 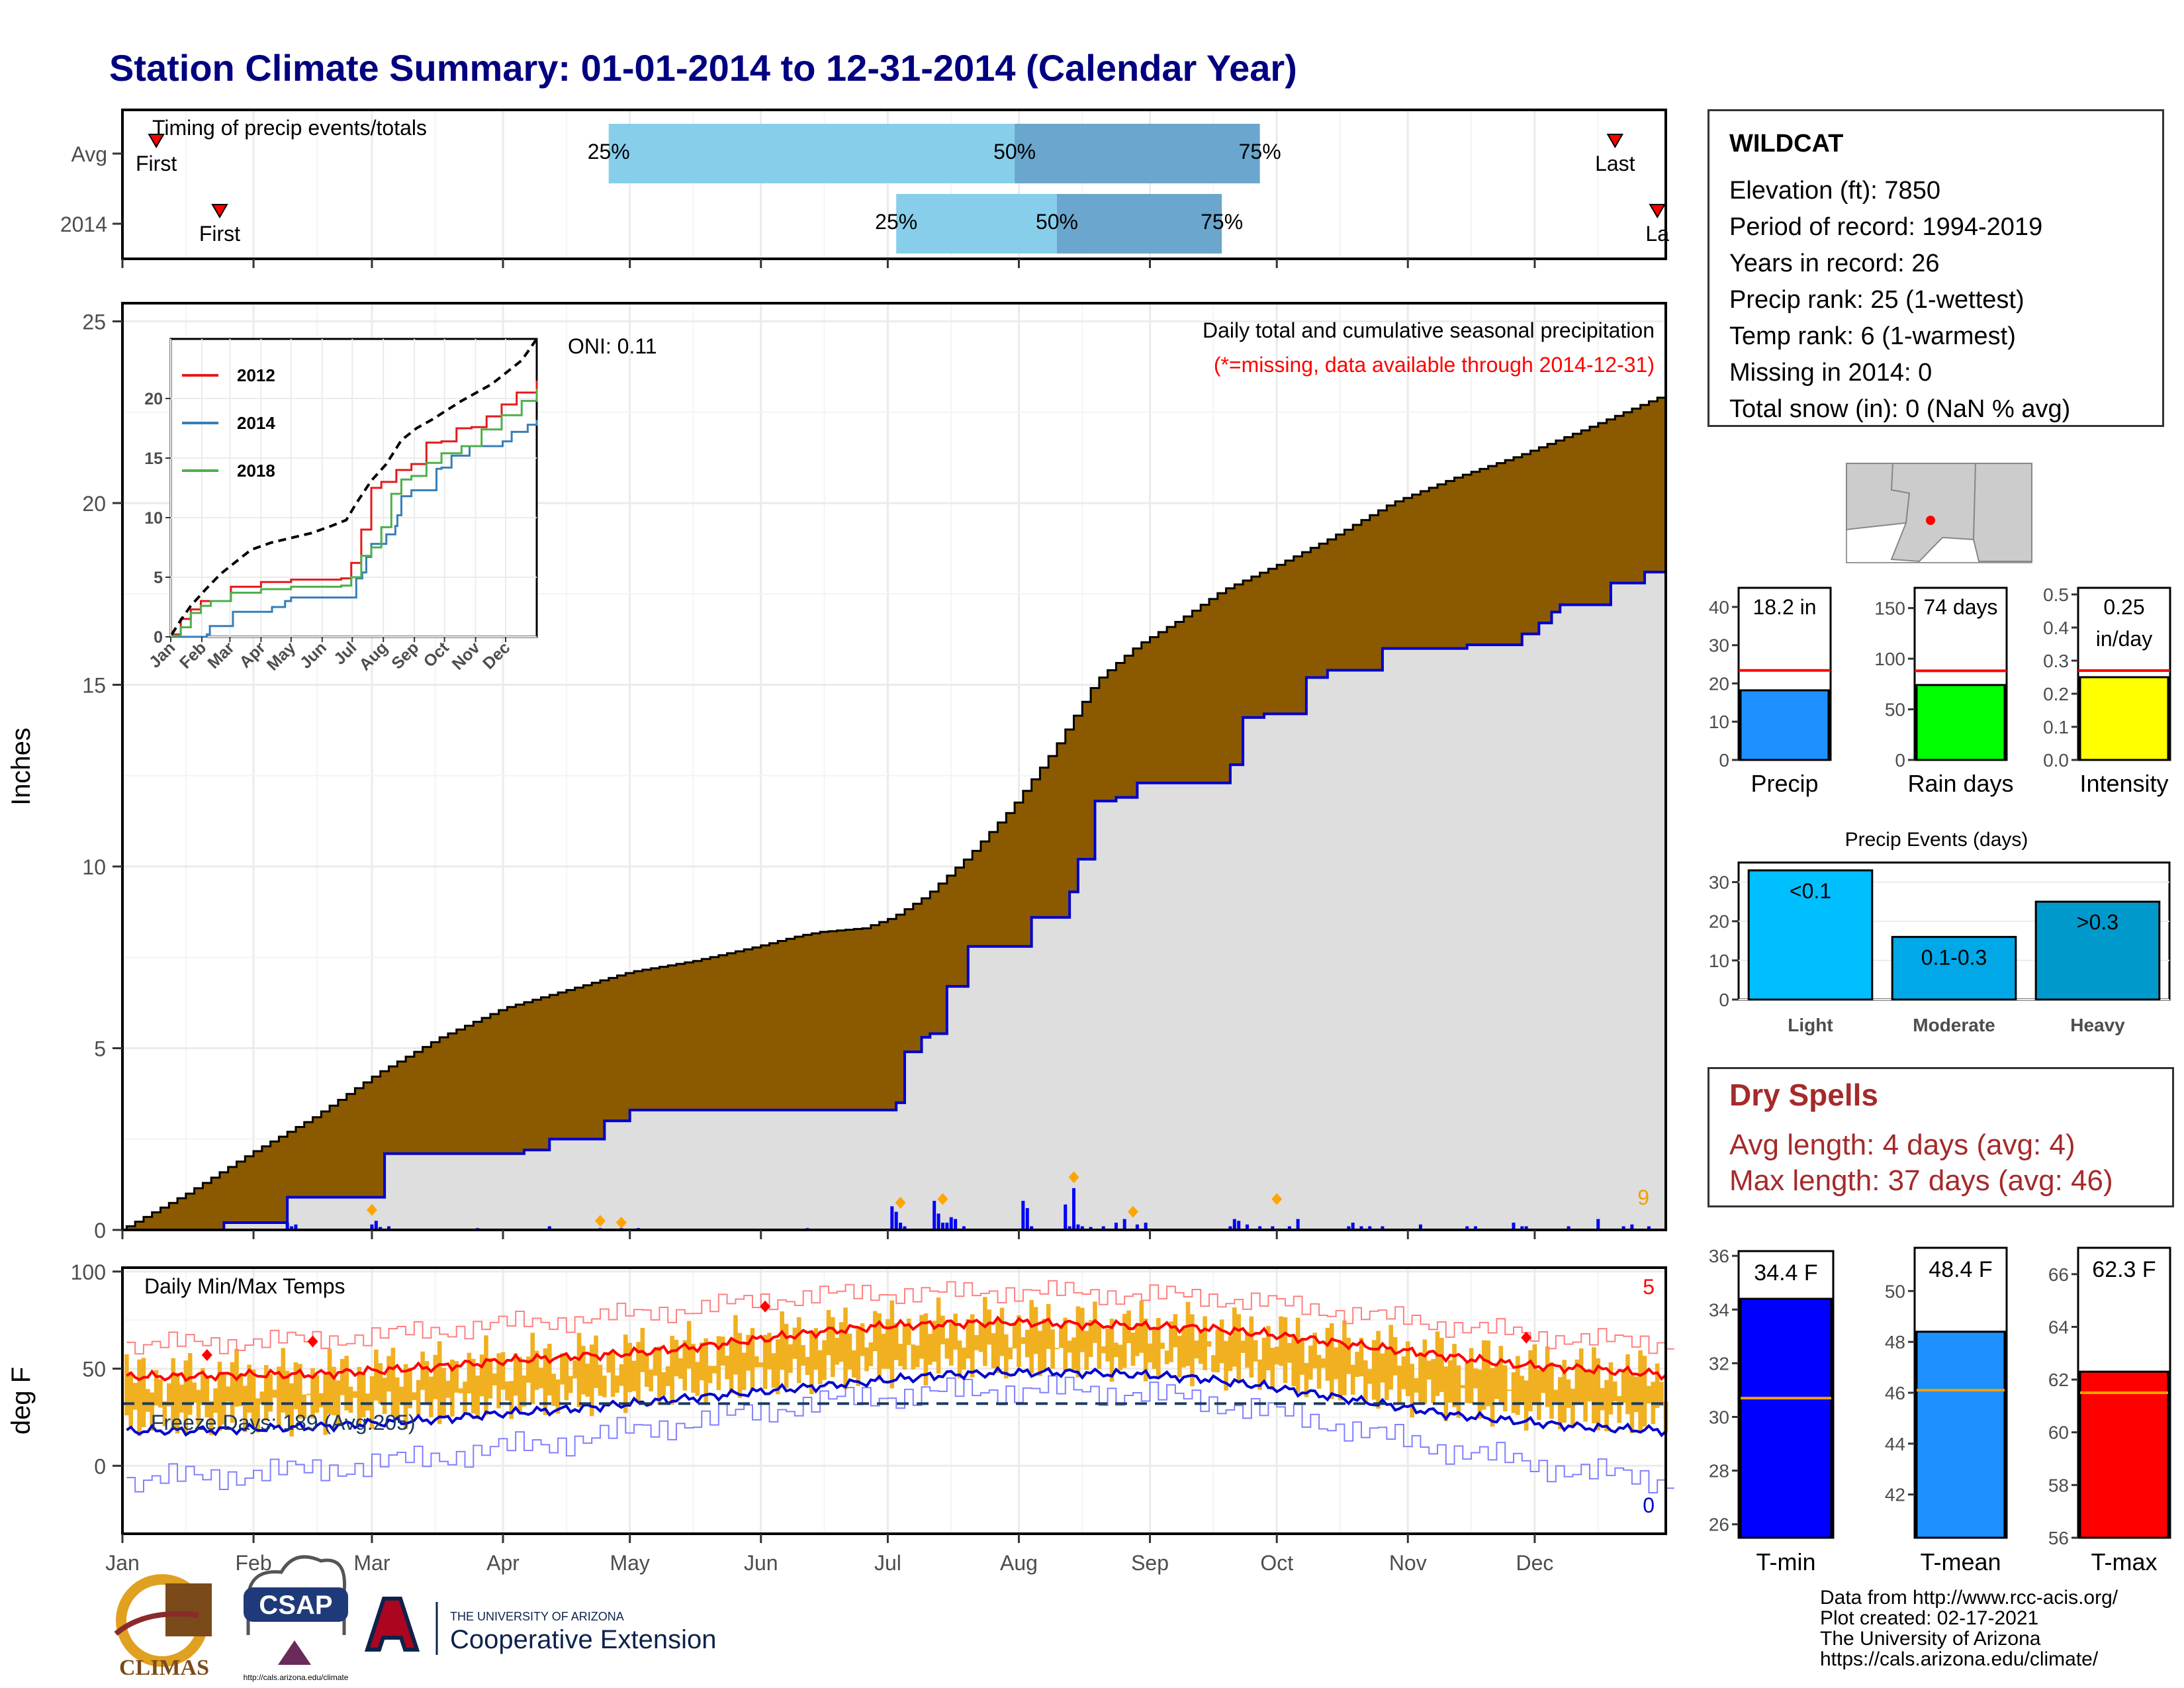 I want to click on precip-events-title: Precip Events (days), so click(x=1937, y=840).